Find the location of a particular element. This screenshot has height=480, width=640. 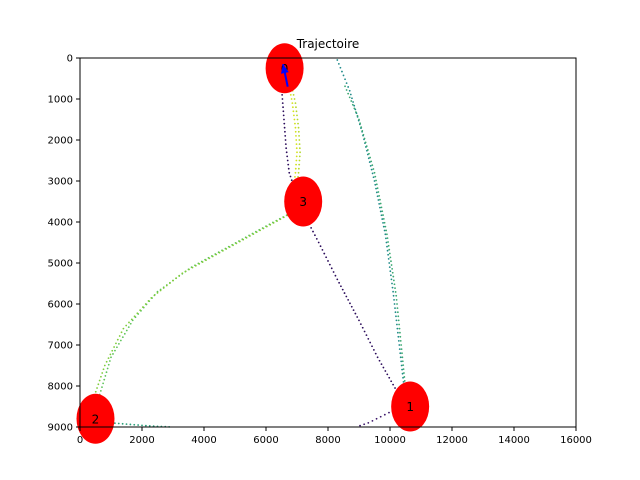

y-tick-label: 3000 is located at coordinates (60, 182).